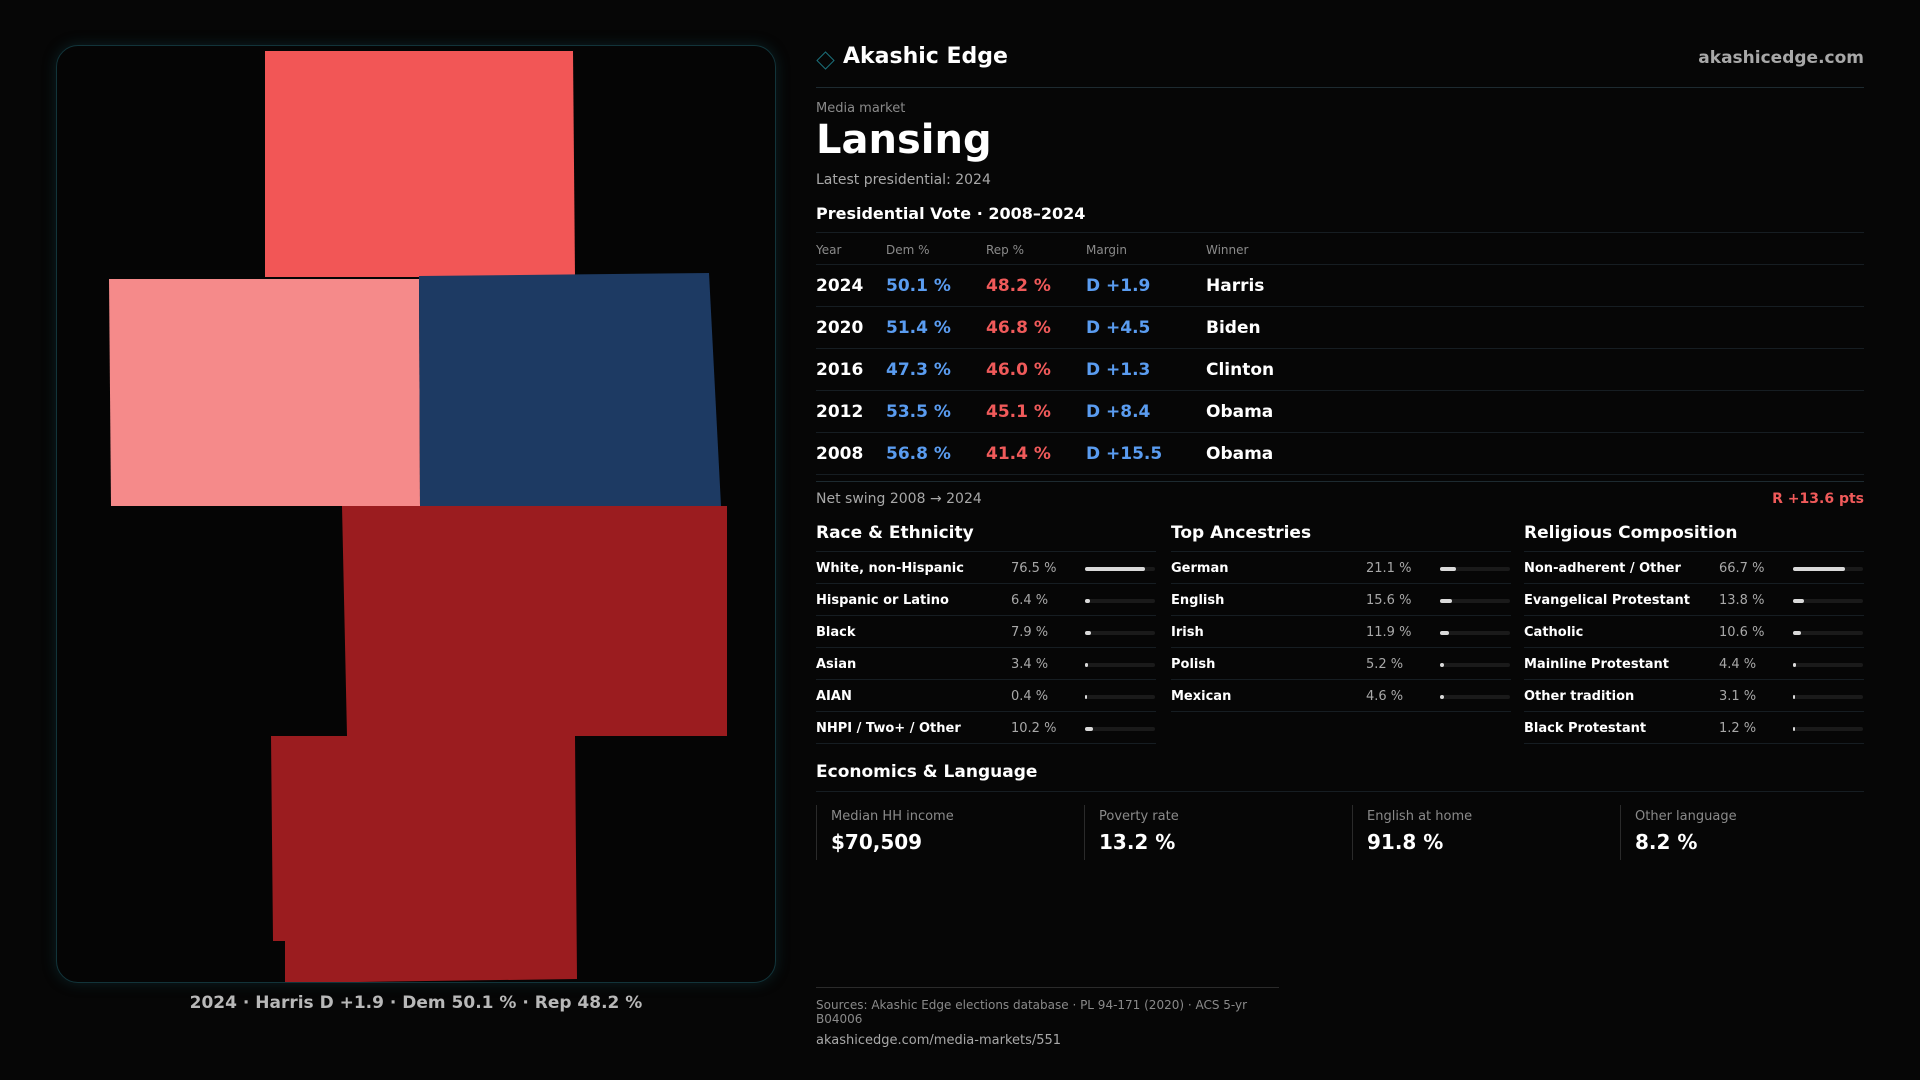  What do you see at coordinates (1694, 600) in the screenshot?
I see `religion-row: Evangelical Protestant 13.8 %` at bounding box center [1694, 600].